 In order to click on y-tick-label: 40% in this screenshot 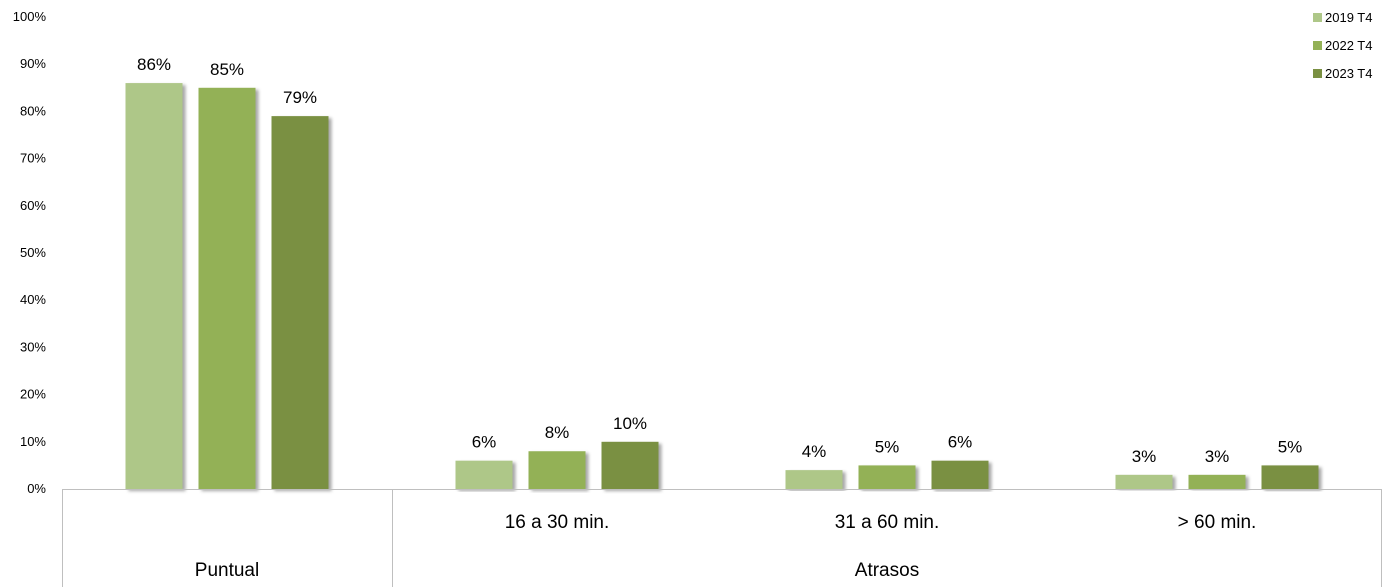, I will do `click(33, 299)`.